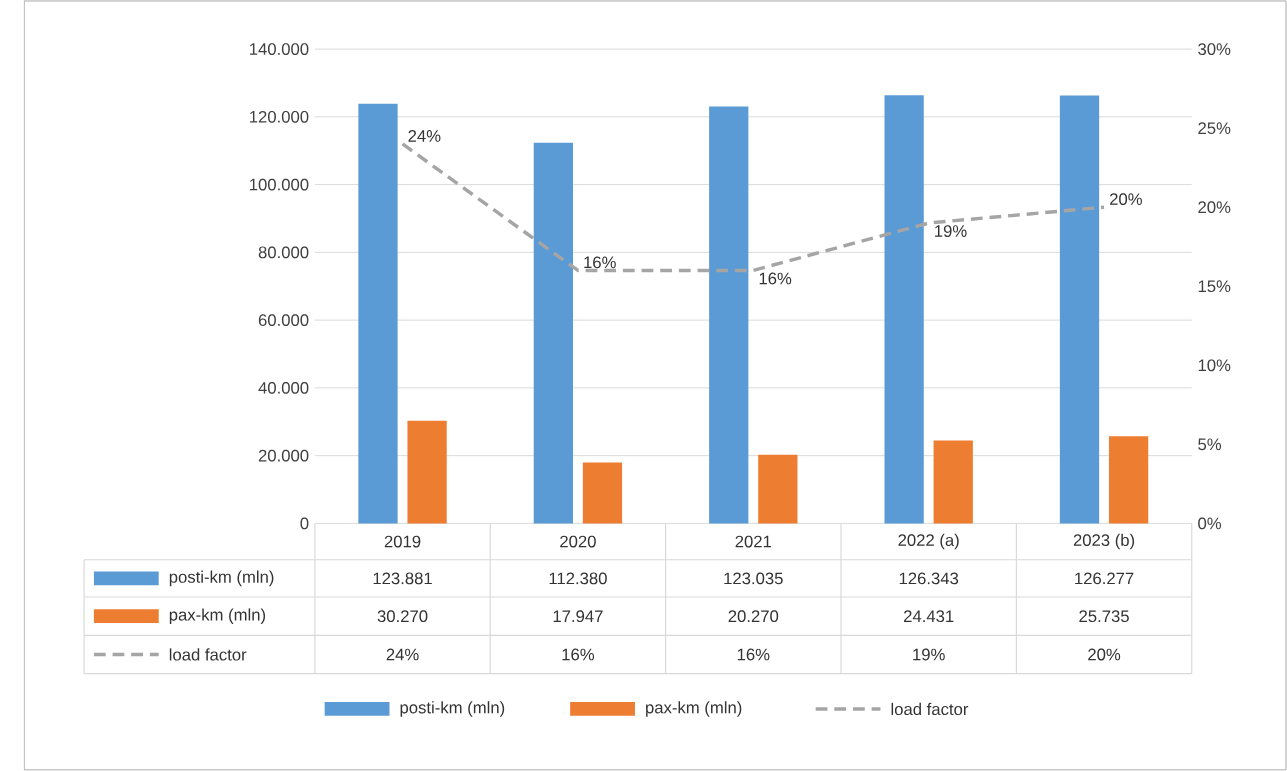 Image resolution: width=1287 pixels, height=771 pixels. I want to click on x-tick-label: 2021, so click(753, 541).